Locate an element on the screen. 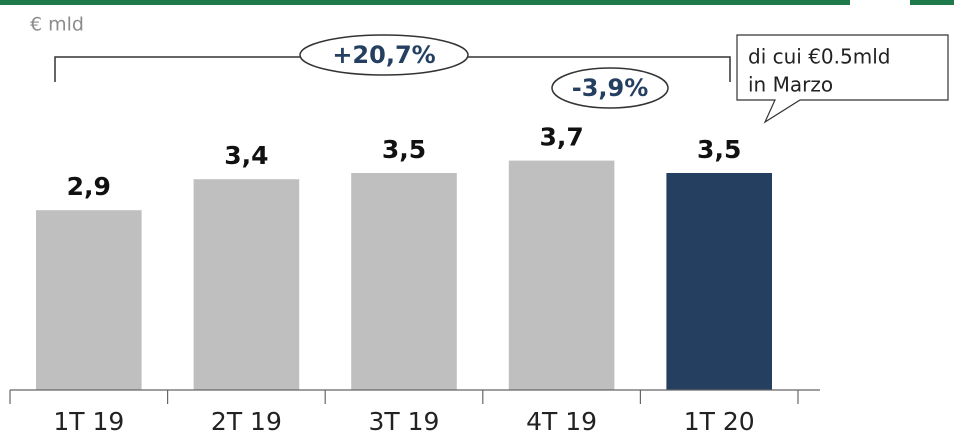 The width and height of the screenshot is (954, 443). annotation: -3,9% is located at coordinates (610, 88).